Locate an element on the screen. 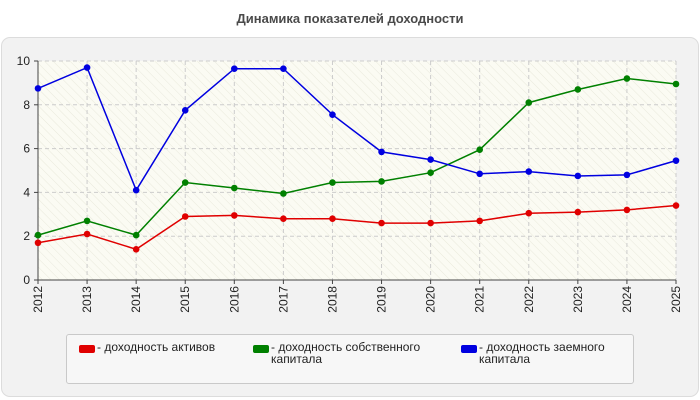 This screenshot has width=700, height=400. legend-swatch-equity is located at coordinates (261, 349).